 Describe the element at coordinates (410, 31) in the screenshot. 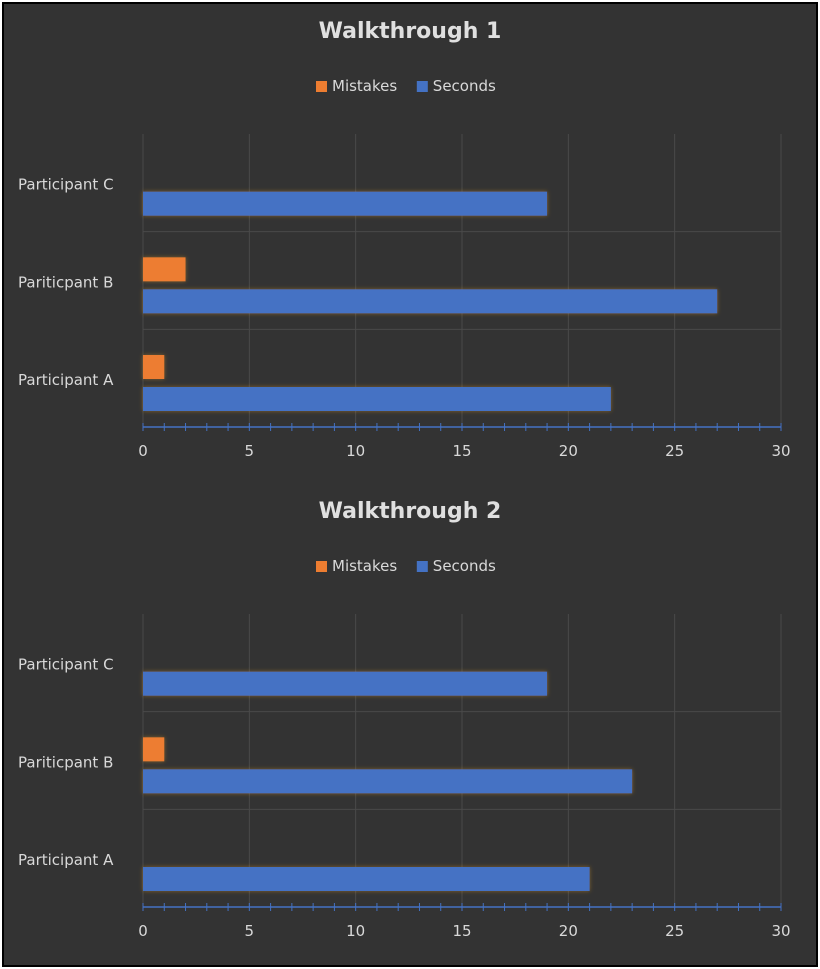

I see `chart-title: Walkthrough 1` at that location.